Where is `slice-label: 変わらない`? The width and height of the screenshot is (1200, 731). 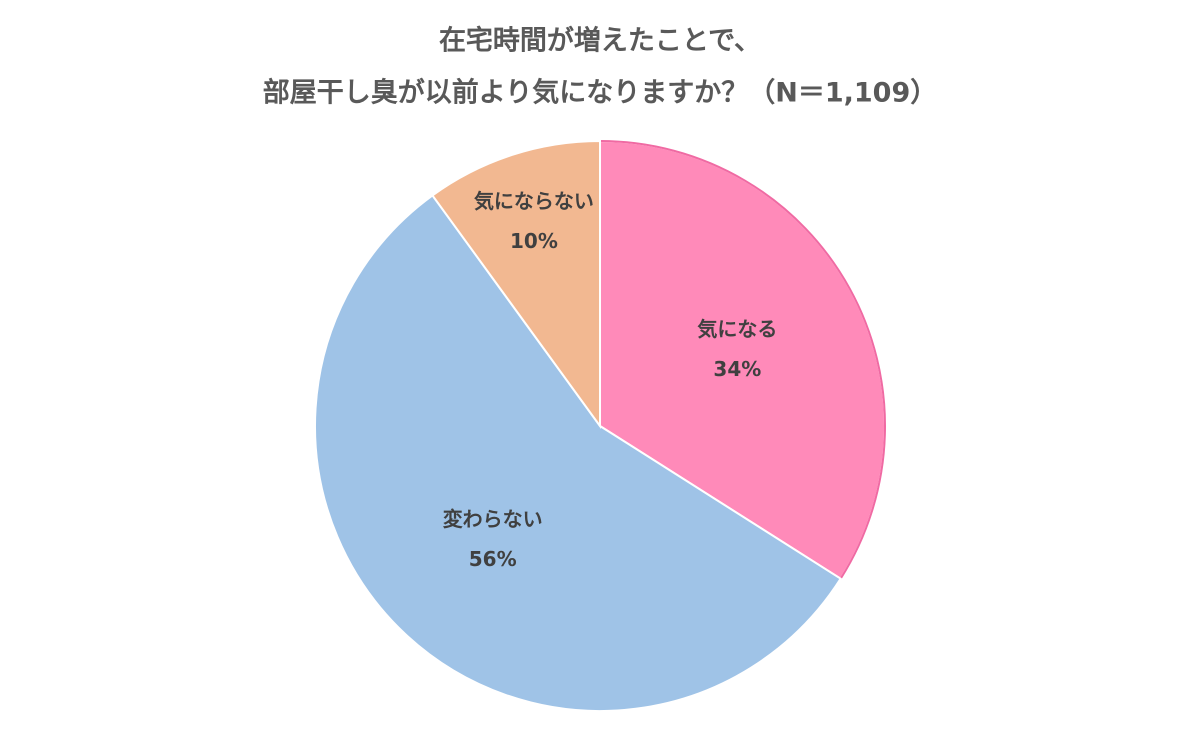
slice-label: 変わらない is located at coordinates (493, 519).